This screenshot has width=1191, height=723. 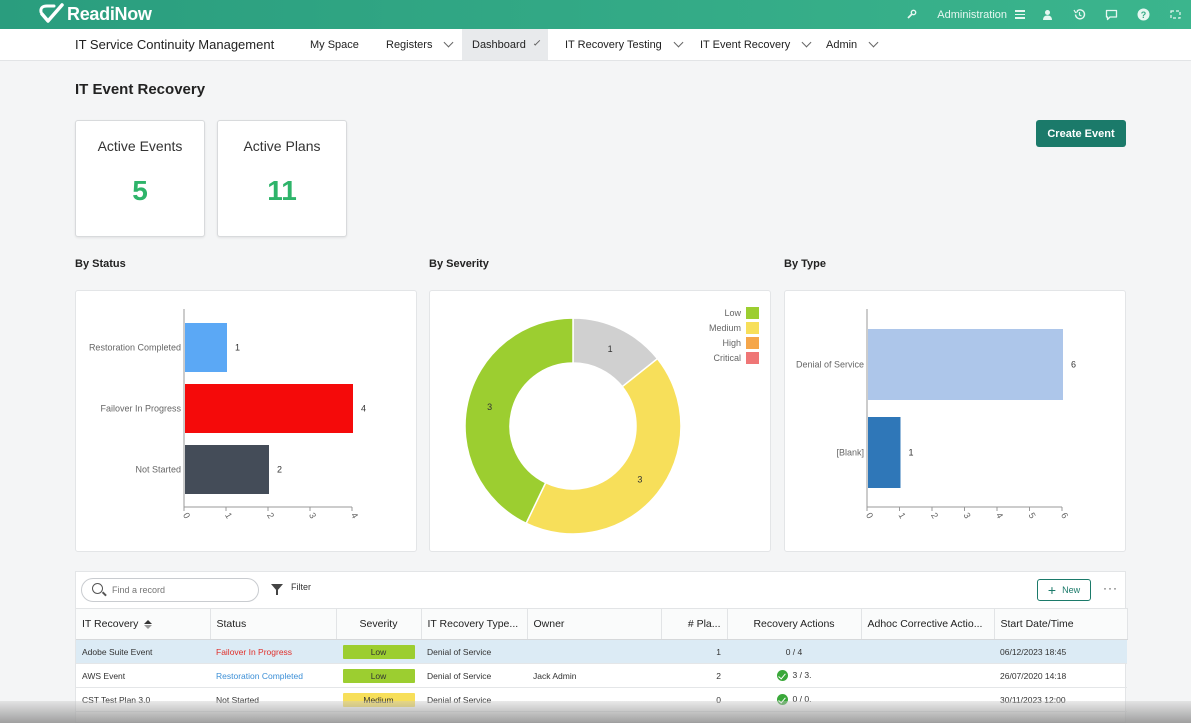 What do you see at coordinates (1081, 133) in the screenshot?
I see `create-event-button: Create Event` at bounding box center [1081, 133].